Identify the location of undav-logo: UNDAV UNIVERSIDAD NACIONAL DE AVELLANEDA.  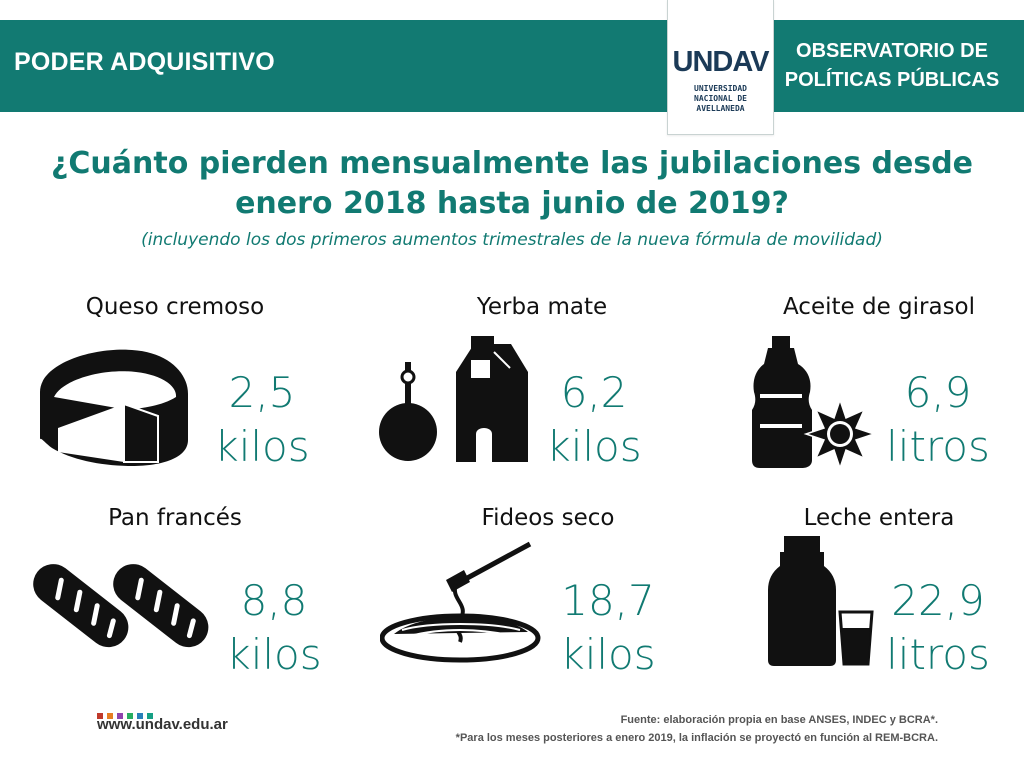
(720, 67).